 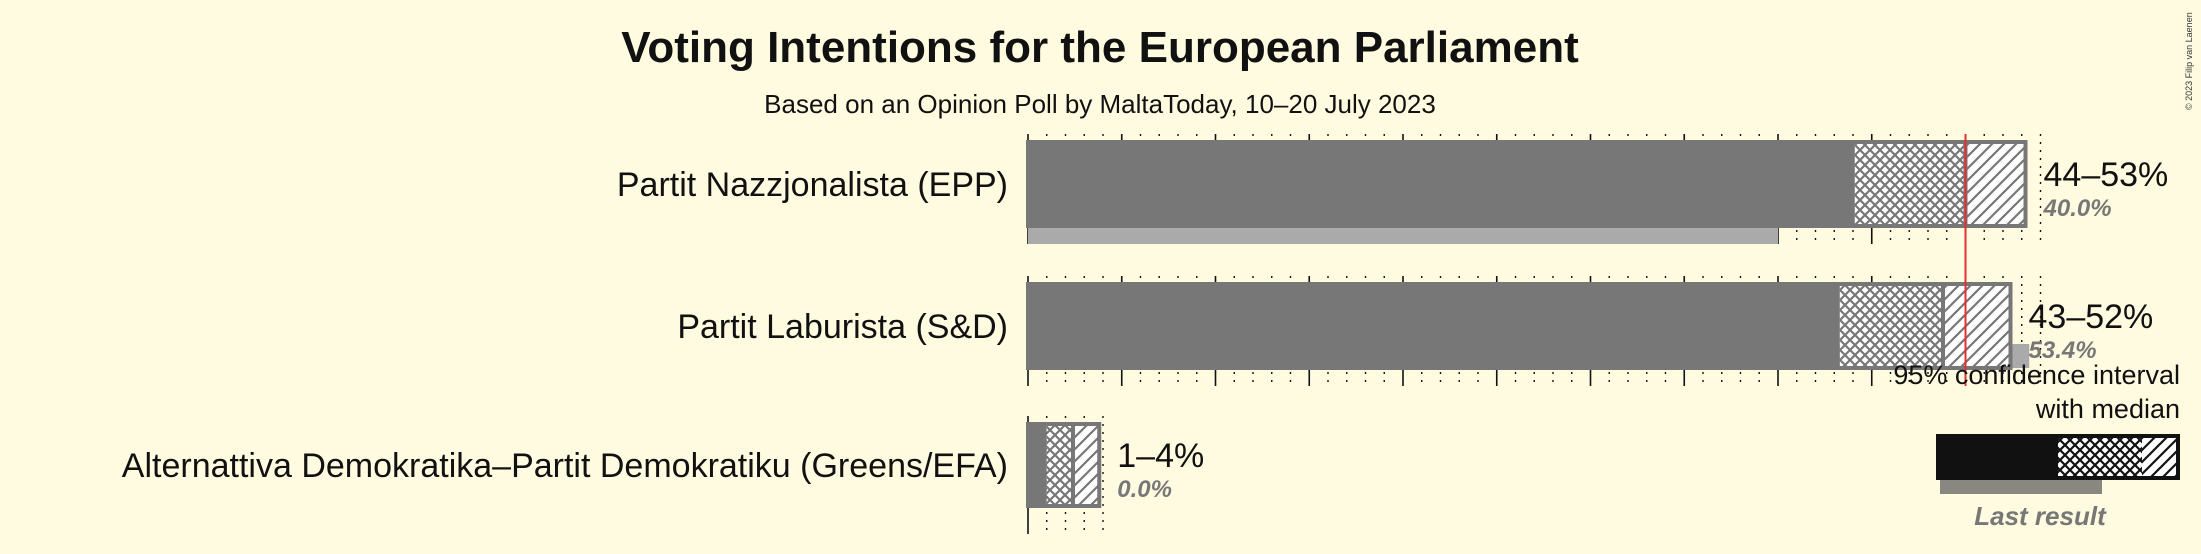 I want to click on last-result-label: 0.0%, so click(x=1144, y=489).